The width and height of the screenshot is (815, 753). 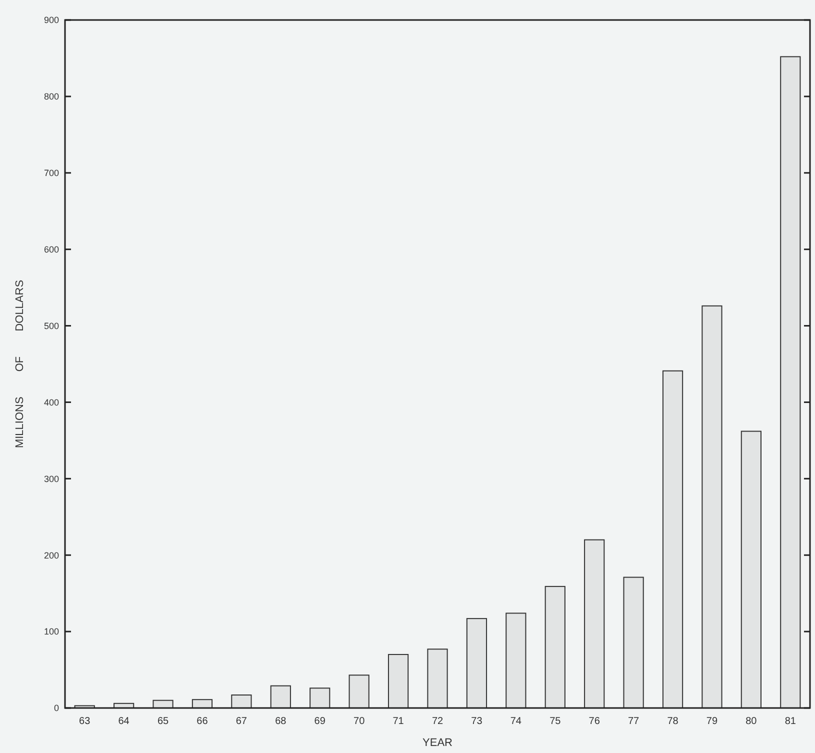 I want to click on x-axis-title: YEAR, so click(x=437, y=743).